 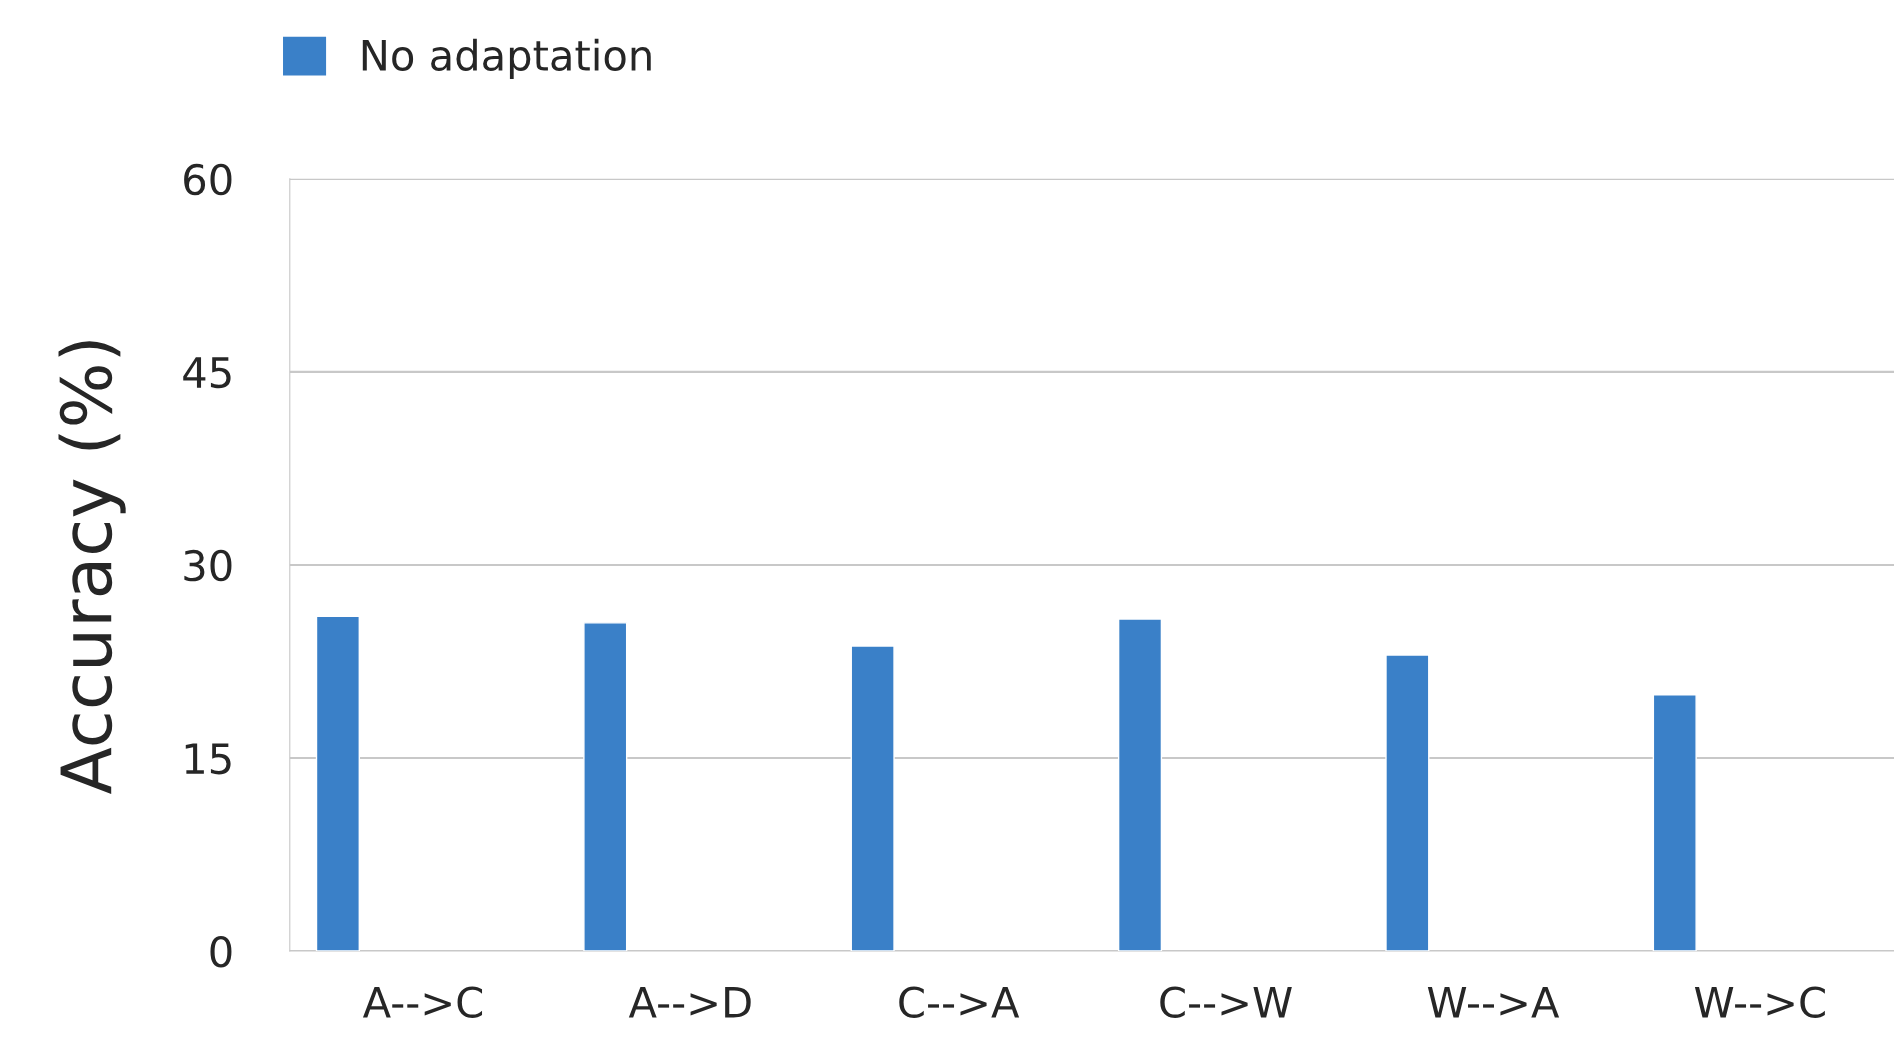 What do you see at coordinates (1493, 1002) in the screenshot?
I see `x-tick-label: W-->A` at bounding box center [1493, 1002].